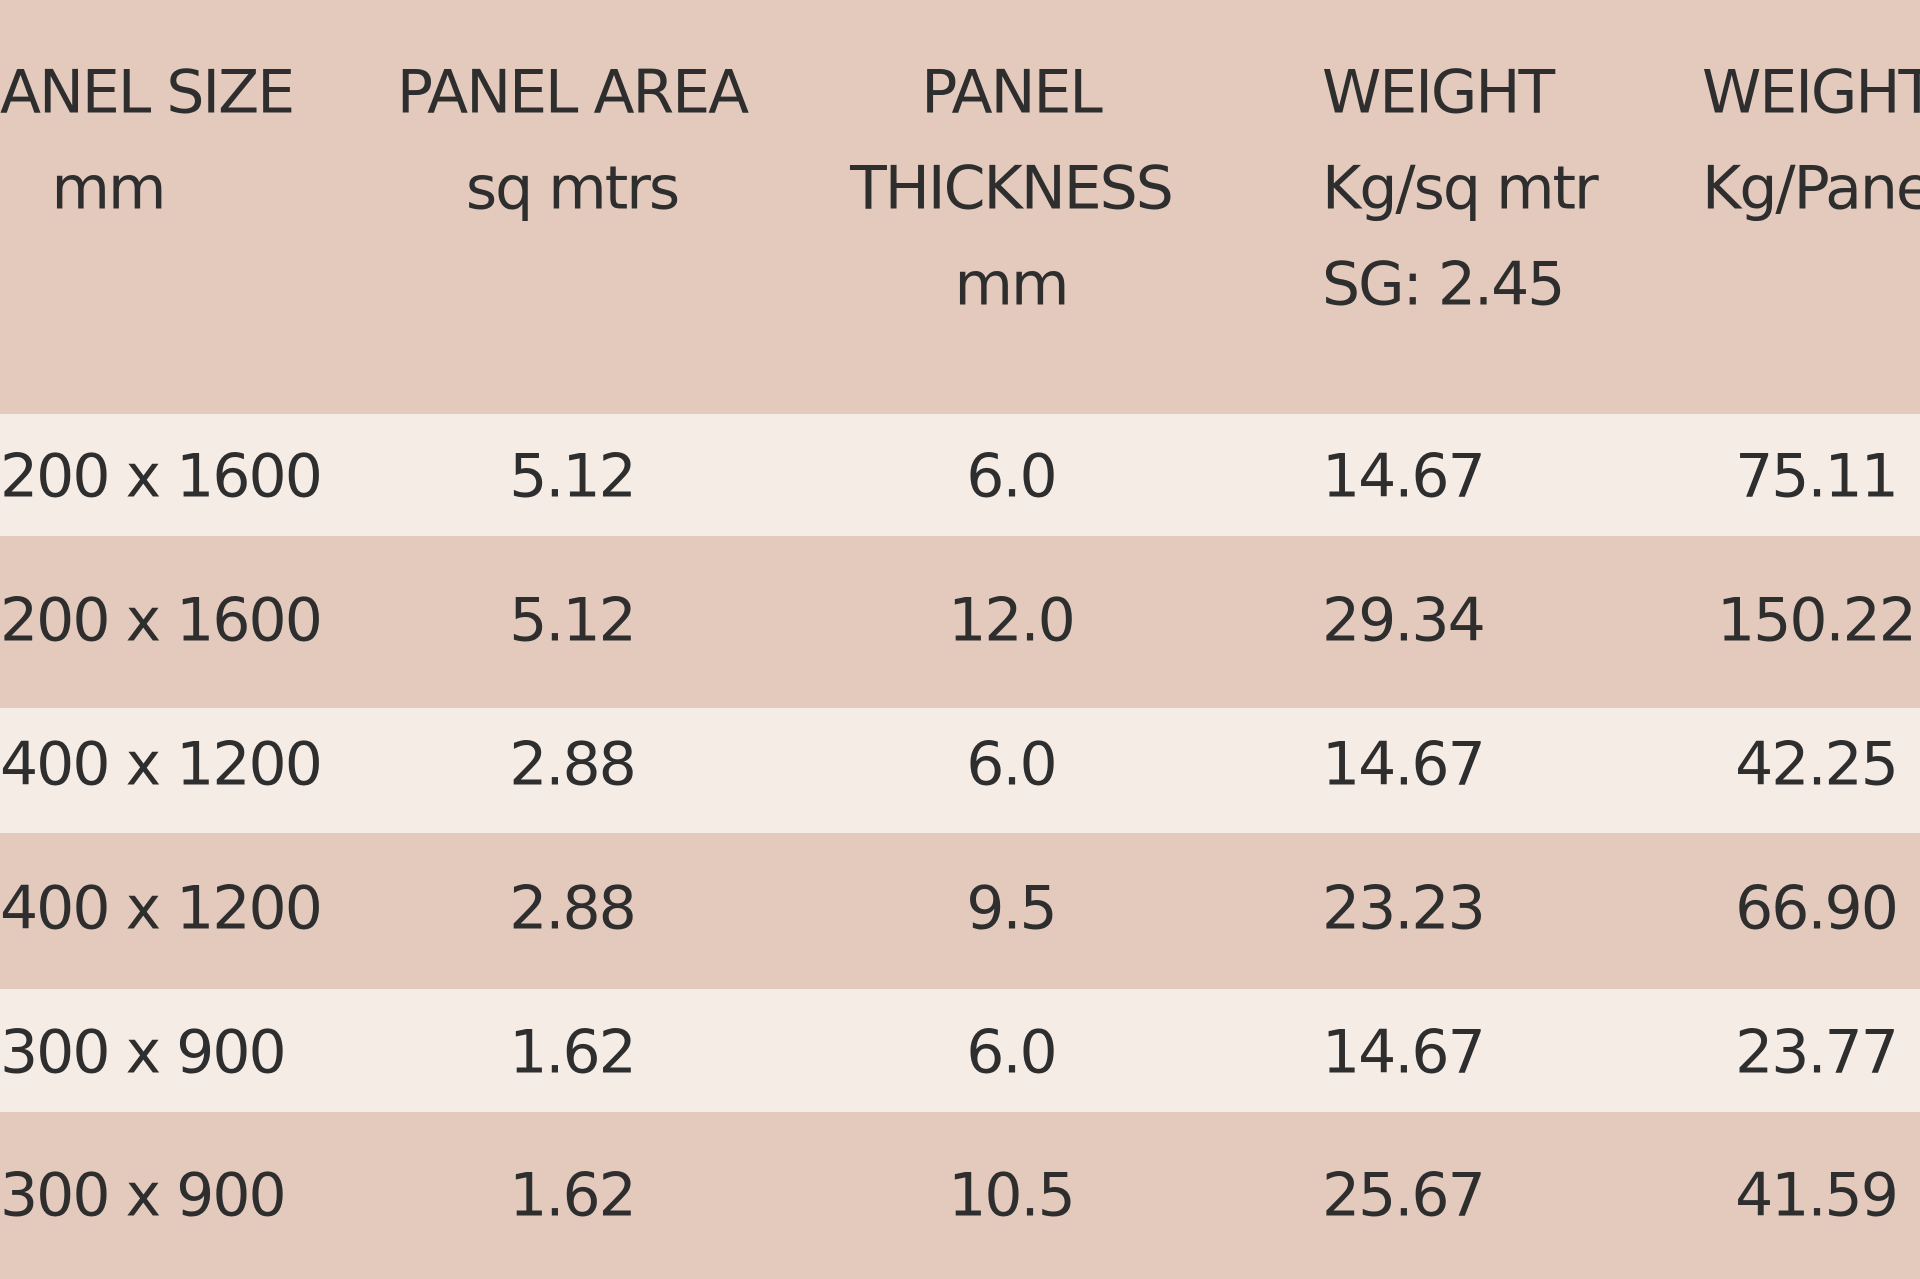 This screenshot has height=1279, width=1920. Describe the element at coordinates (1010, 189) in the screenshot. I see `header-cell: THICKNESS` at that location.